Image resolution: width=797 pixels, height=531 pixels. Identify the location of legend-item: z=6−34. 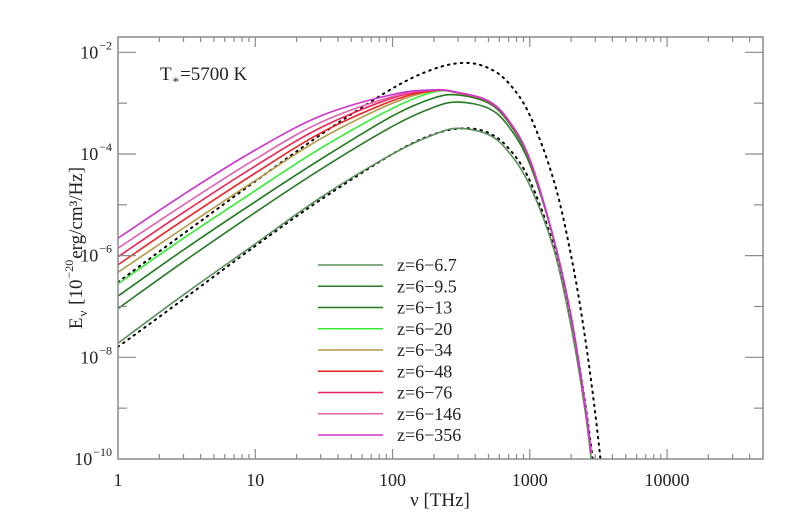
(385, 350).